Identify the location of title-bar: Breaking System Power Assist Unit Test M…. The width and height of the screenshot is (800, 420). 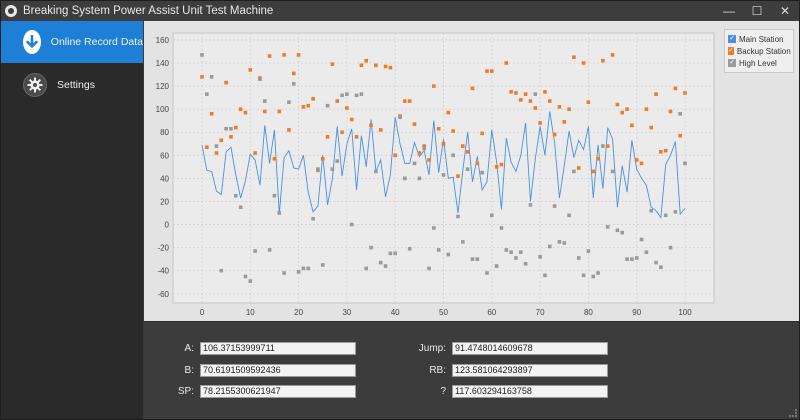
(400, 11).